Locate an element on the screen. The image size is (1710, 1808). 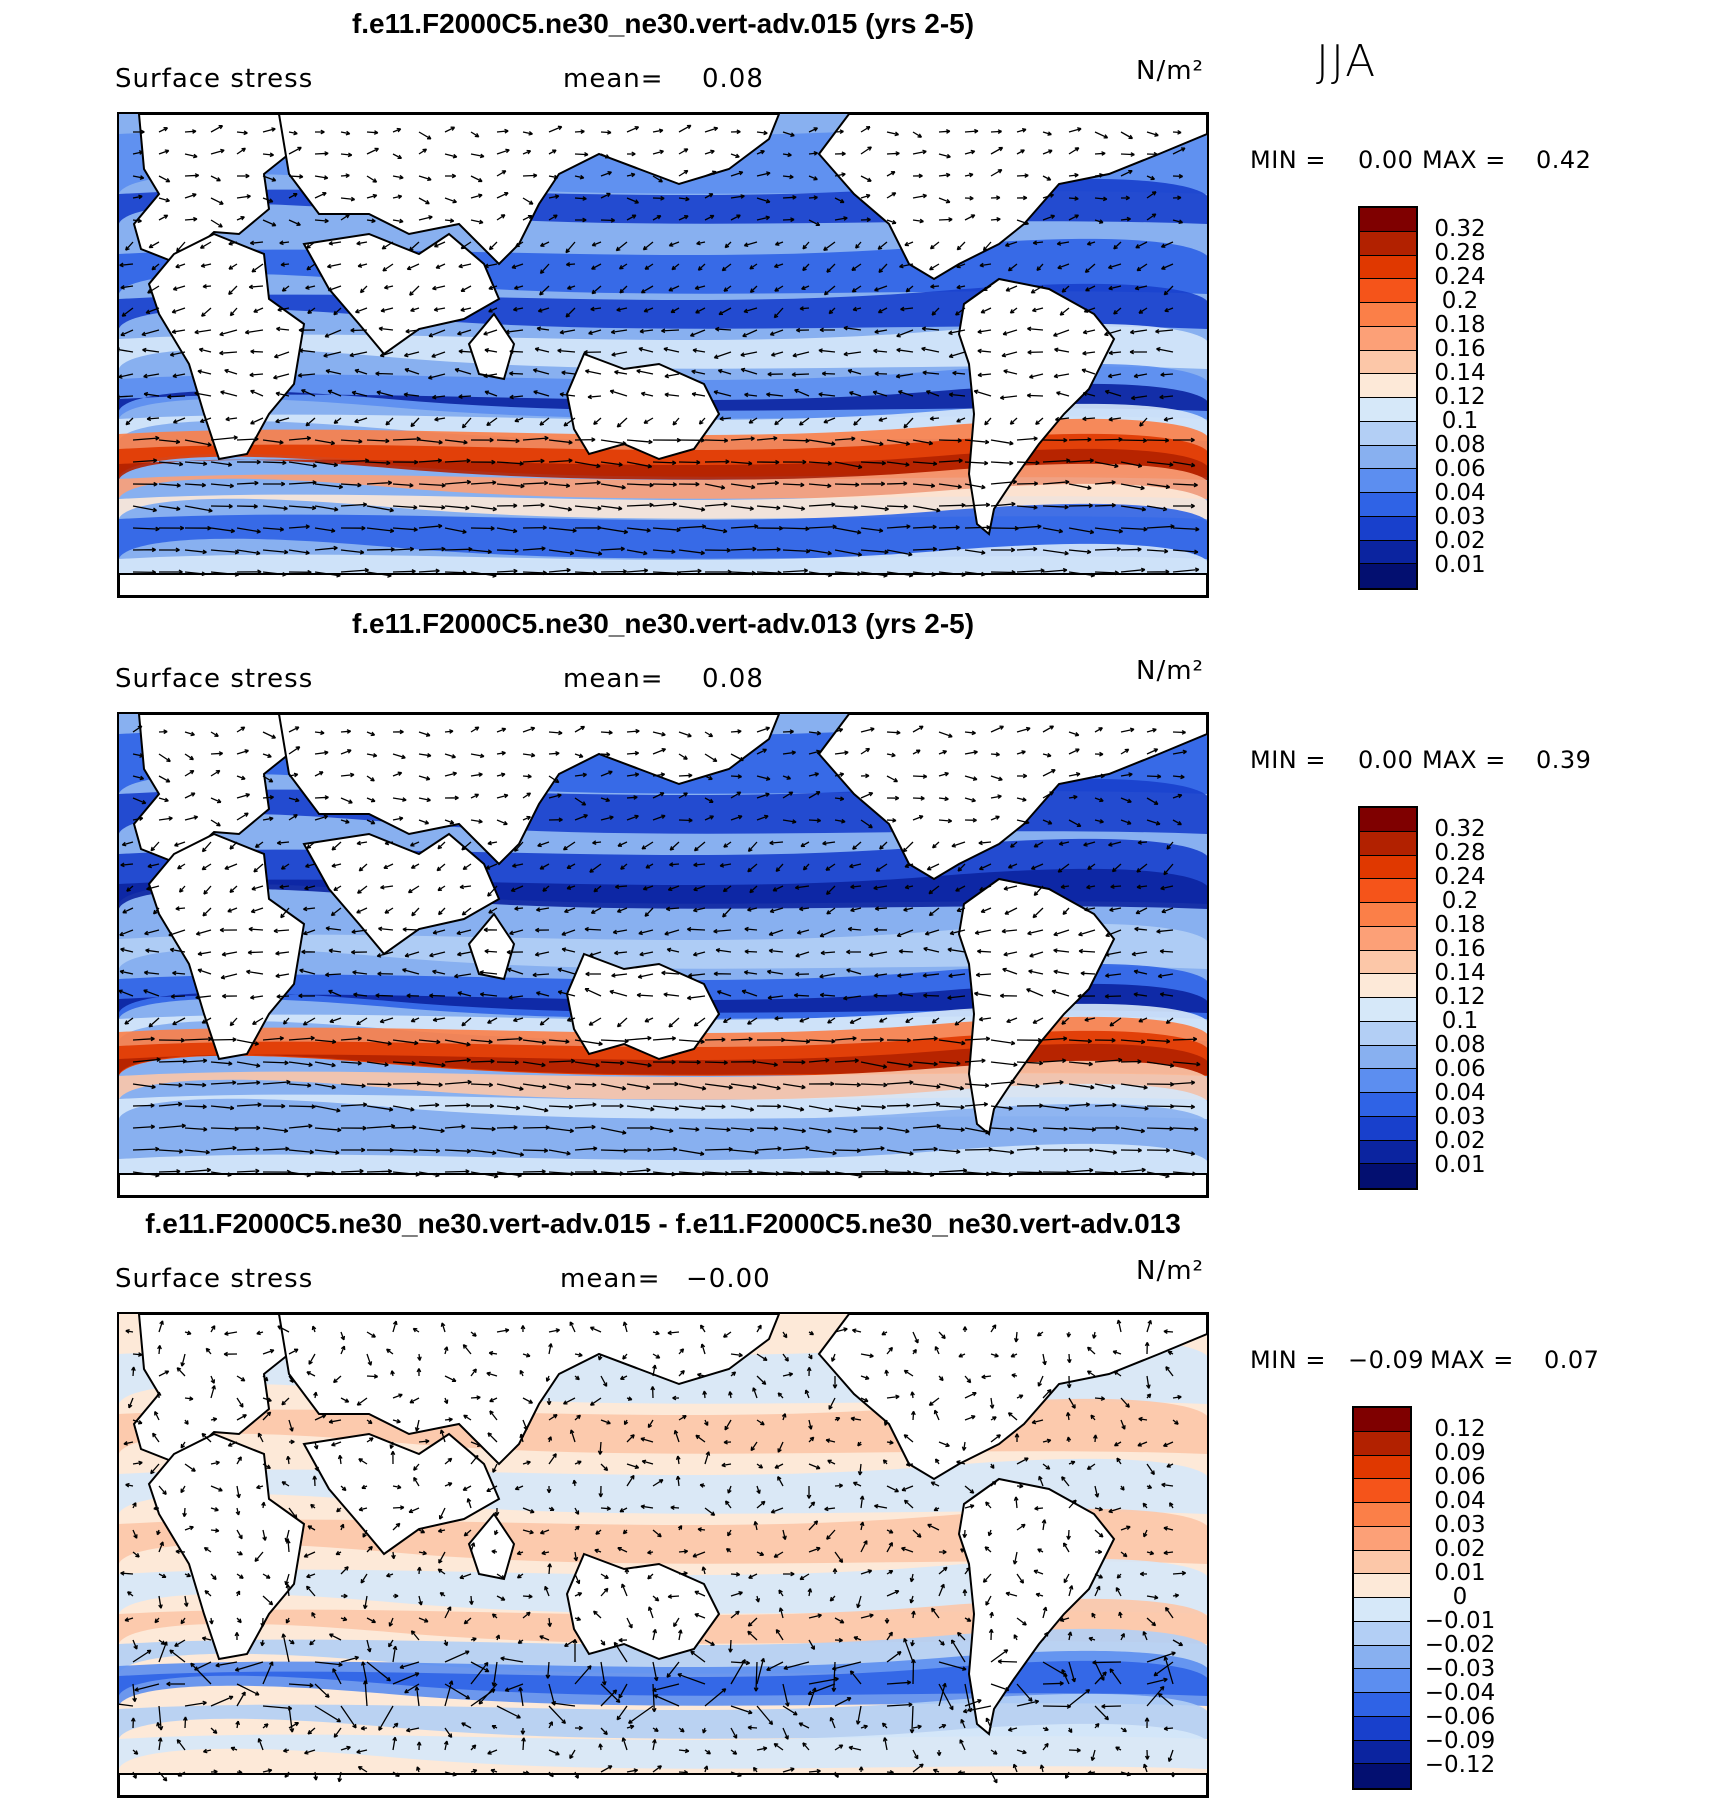
panel-3-max-label: MAX = is located at coordinates (1472, 1360).